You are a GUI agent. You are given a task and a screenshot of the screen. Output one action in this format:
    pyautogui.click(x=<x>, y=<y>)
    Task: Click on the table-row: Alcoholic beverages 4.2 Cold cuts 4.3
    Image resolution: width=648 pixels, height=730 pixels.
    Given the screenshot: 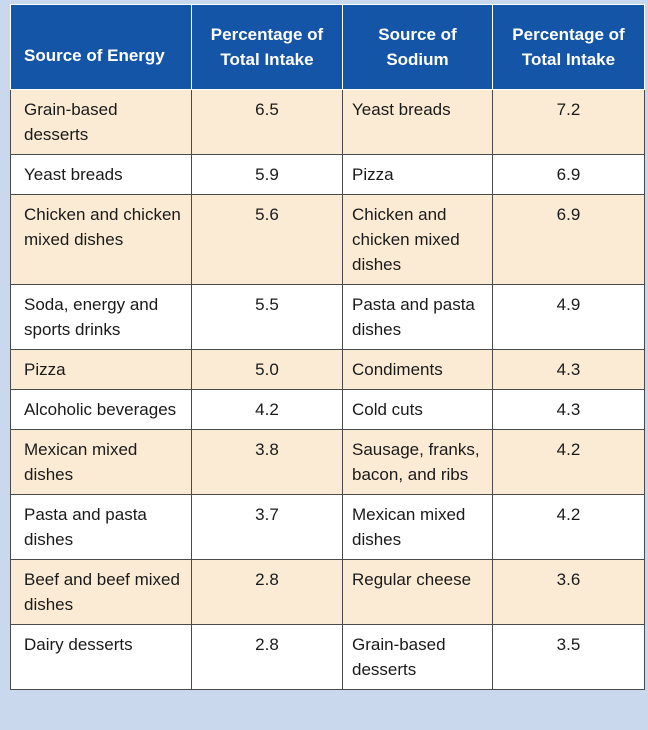 What is the action you would take?
    pyautogui.click(x=327, y=409)
    